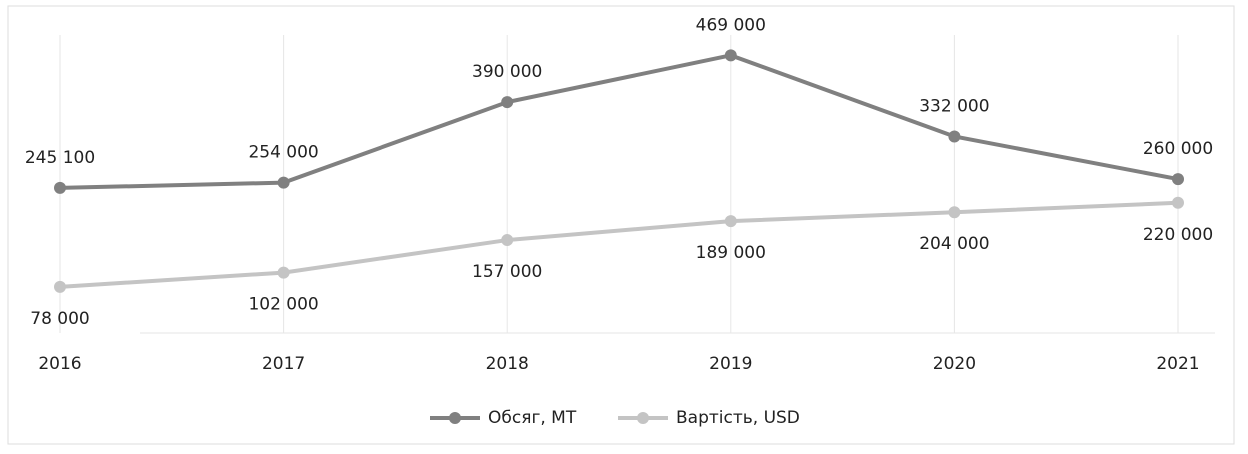 This screenshot has width=1248, height=454. What do you see at coordinates (532, 418) in the screenshot?
I see `legend-label: Обсяг, МТ` at bounding box center [532, 418].